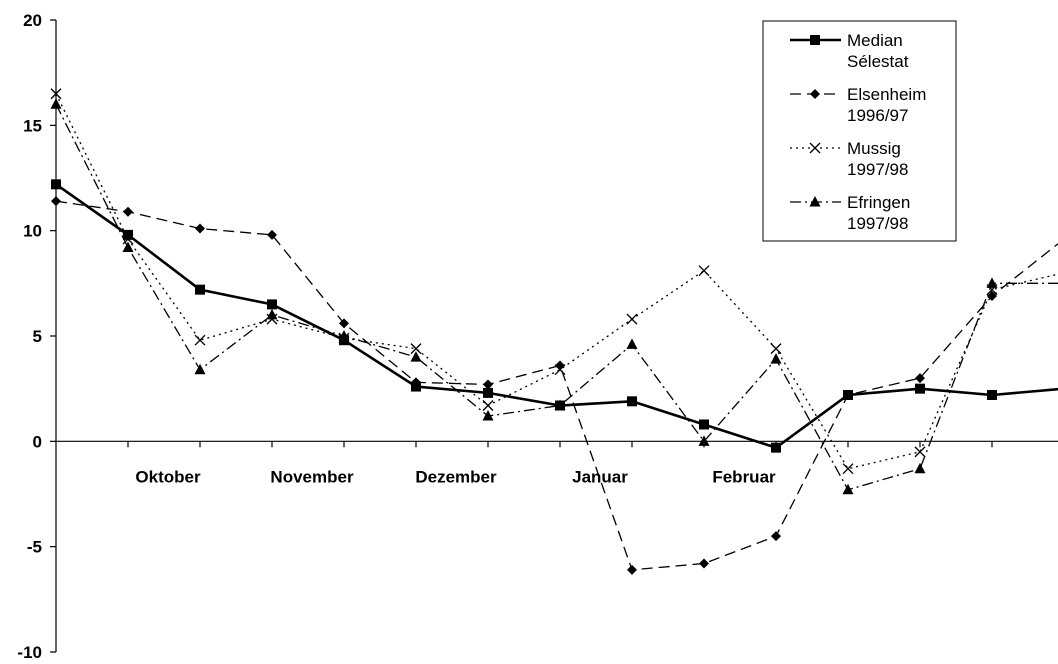  Describe the element at coordinates (32, 125) in the screenshot. I see `y-tick-label: 15` at that location.